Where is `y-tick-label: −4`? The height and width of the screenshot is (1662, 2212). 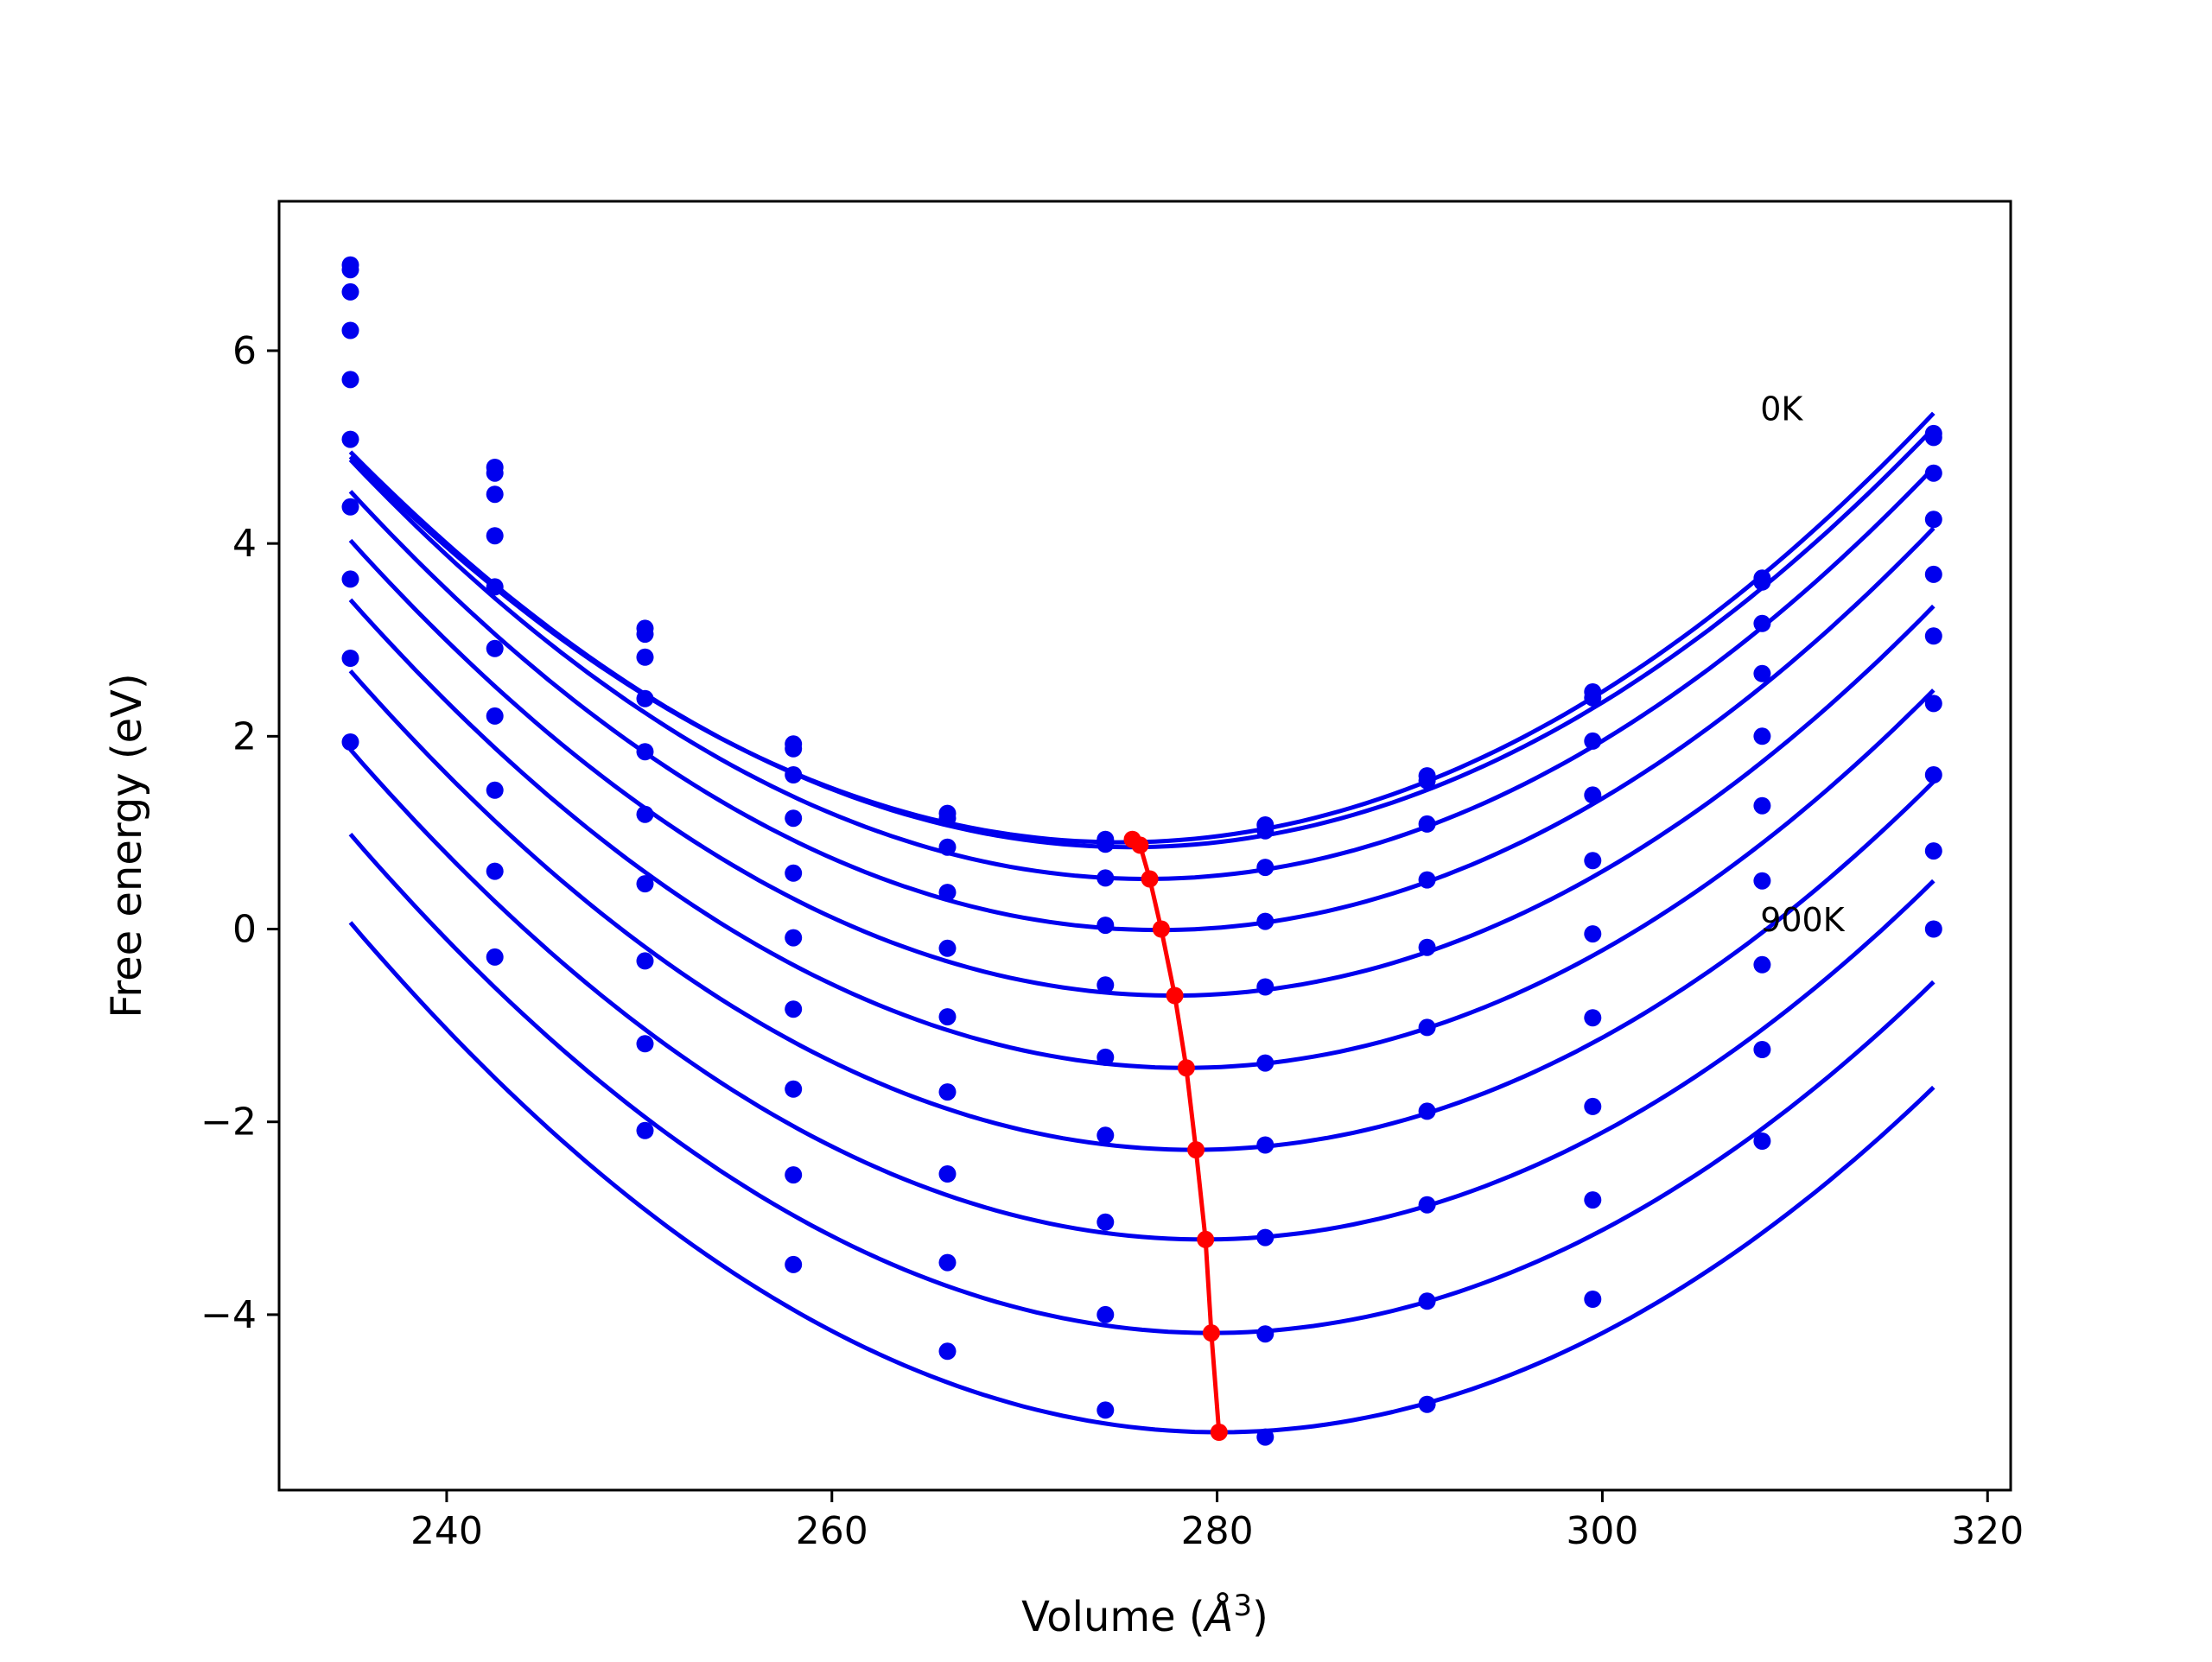
y-tick-label: −4 is located at coordinates (229, 1315).